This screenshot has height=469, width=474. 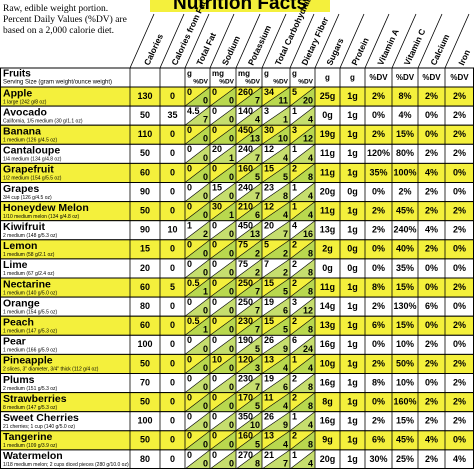 I want to click on amount: 75, so click(x=243, y=264).